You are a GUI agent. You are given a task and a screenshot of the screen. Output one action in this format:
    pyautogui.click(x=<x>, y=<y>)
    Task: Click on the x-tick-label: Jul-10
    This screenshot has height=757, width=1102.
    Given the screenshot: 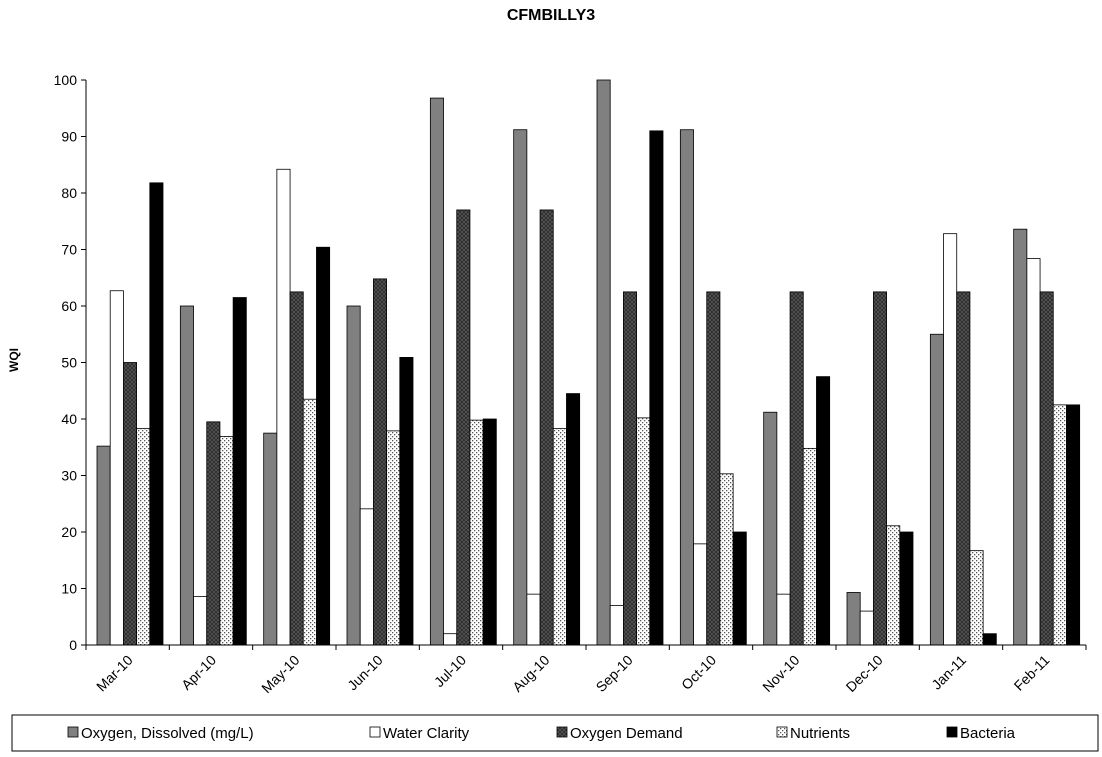 What is the action you would take?
    pyautogui.click(x=450, y=671)
    